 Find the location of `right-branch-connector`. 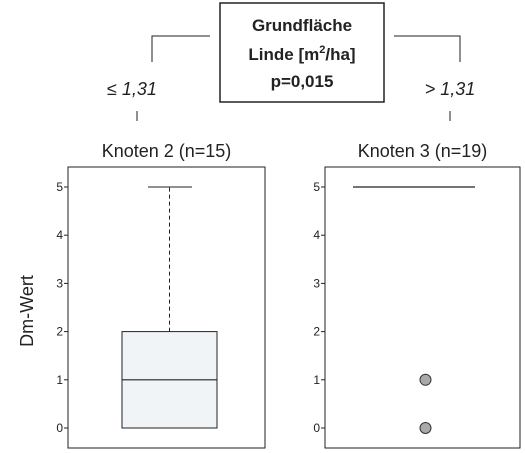

right-branch-connector is located at coordinates (427, 48).